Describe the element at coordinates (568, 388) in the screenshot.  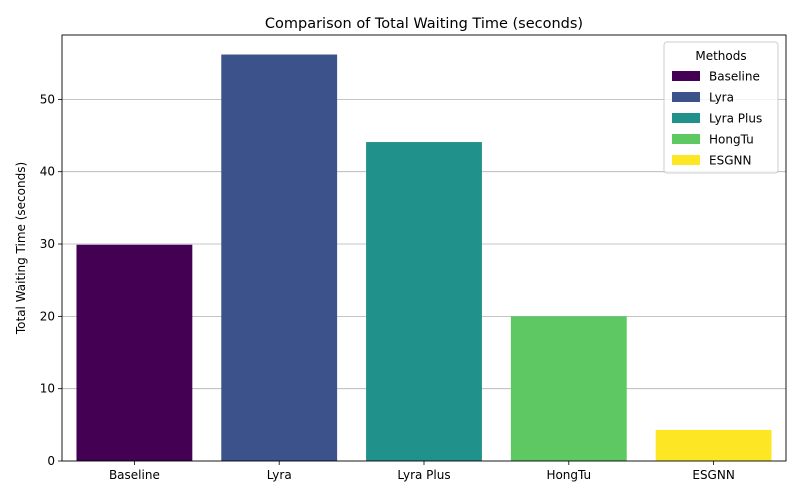
I see `bar-hongtu` at that location.